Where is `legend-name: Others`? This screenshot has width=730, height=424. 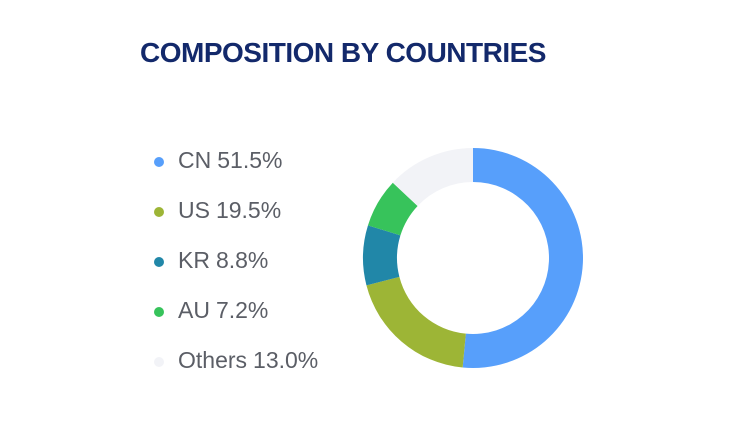 legend-name: Others is located at coordinates (212, 360).